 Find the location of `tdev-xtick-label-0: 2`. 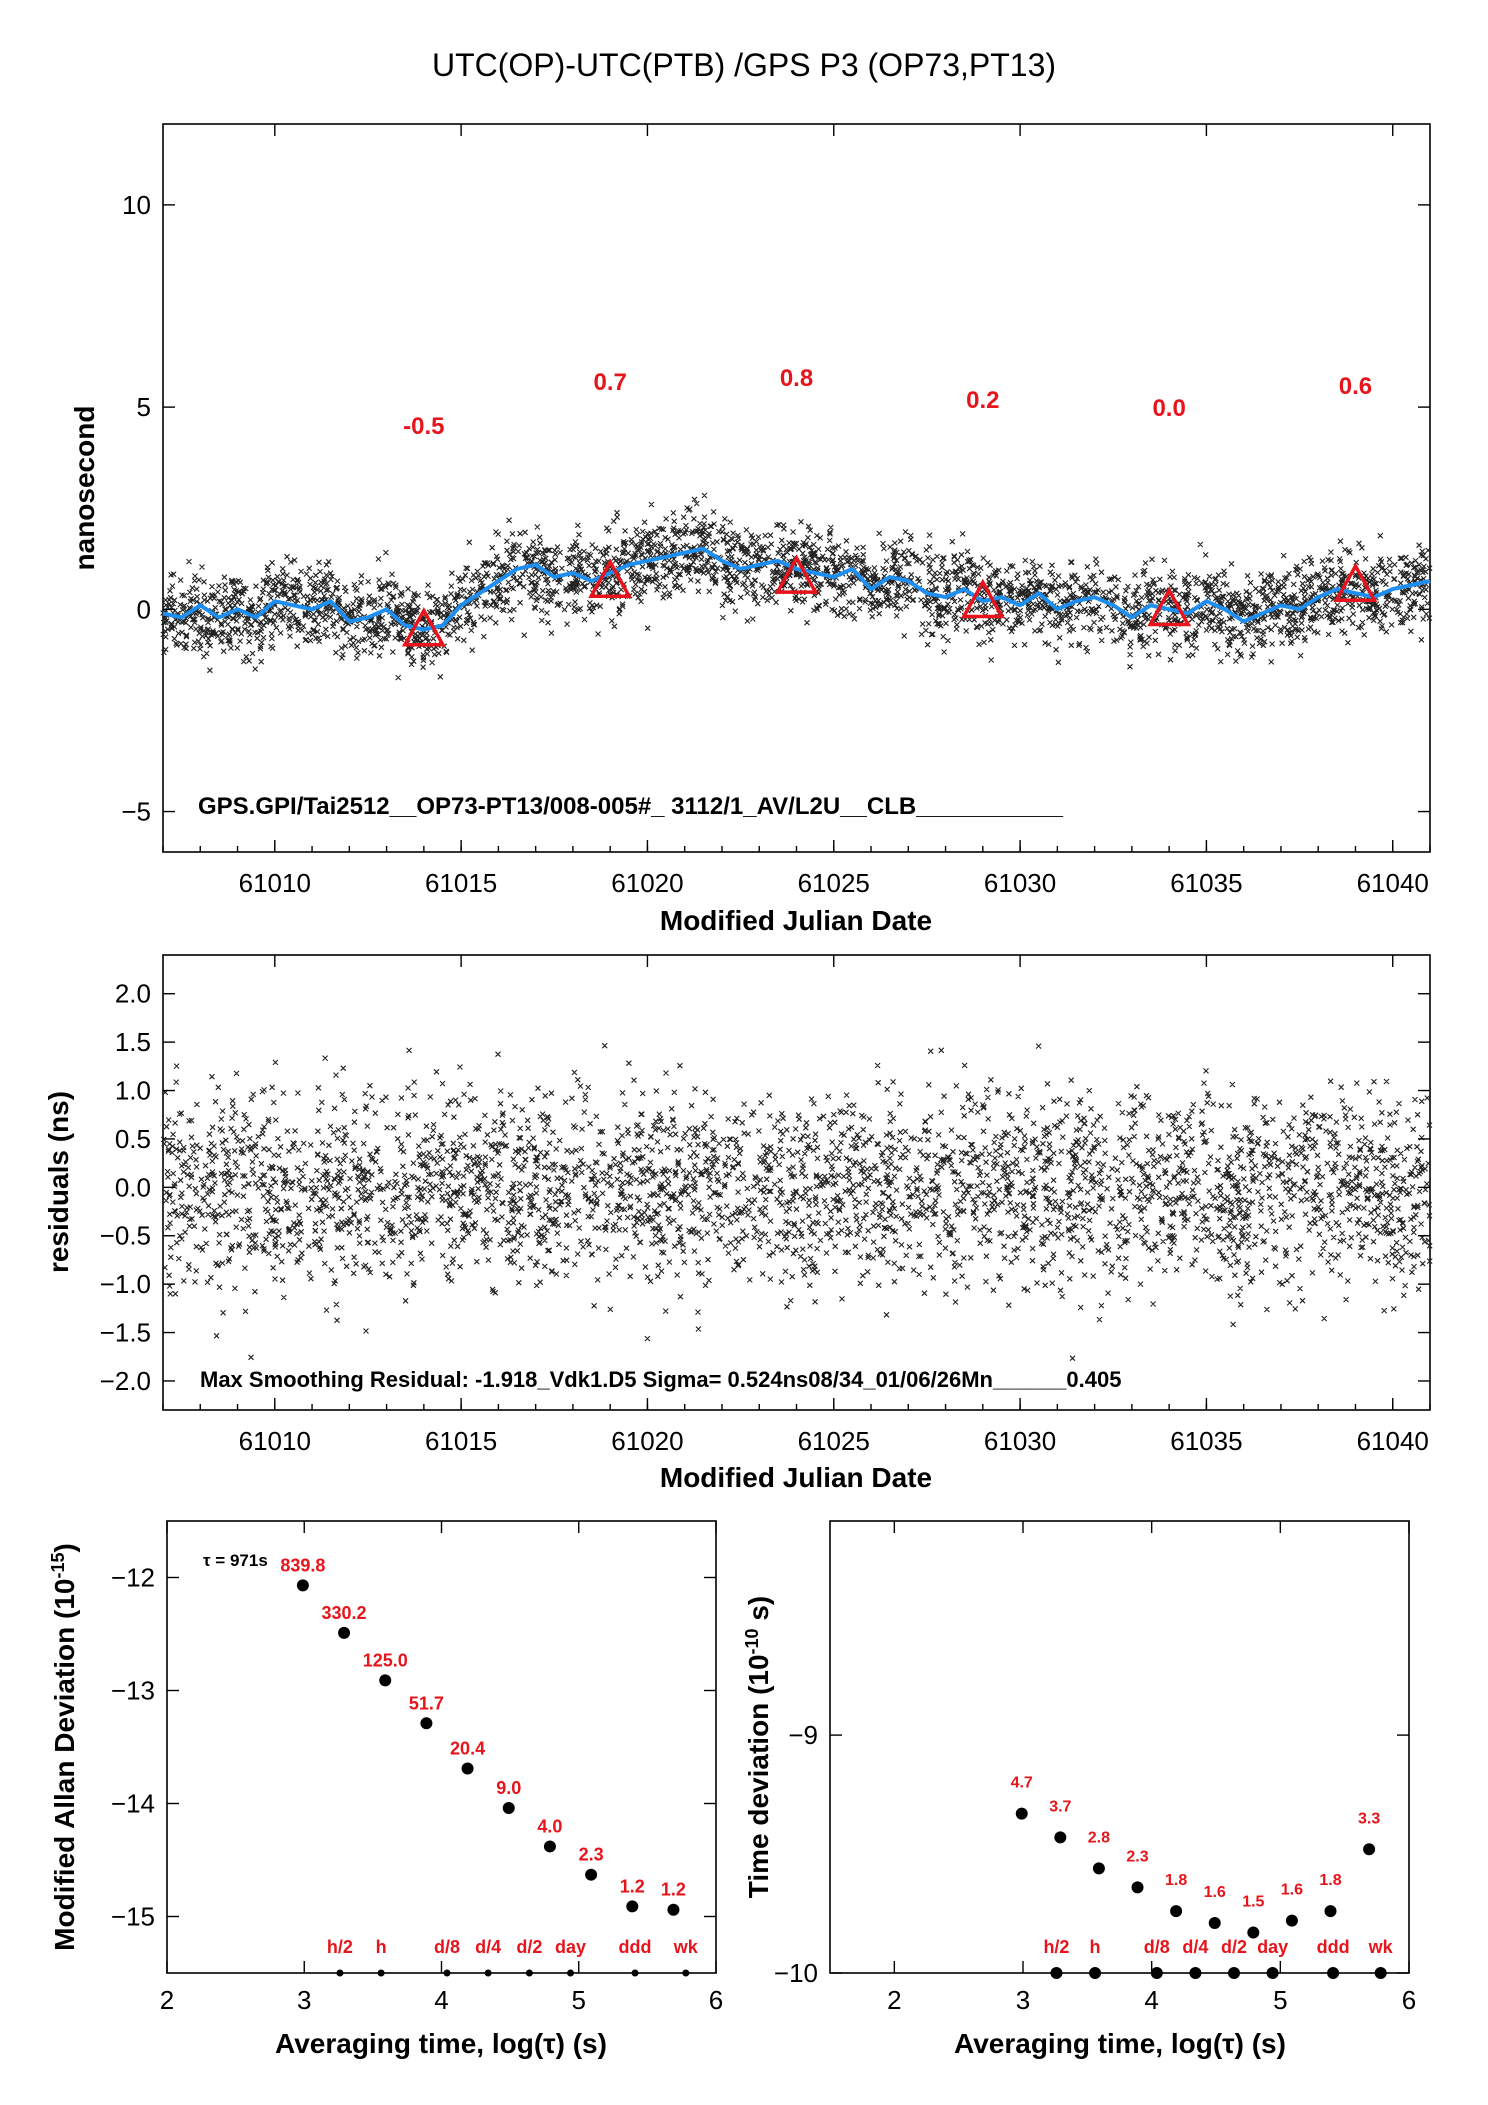

tdev-xtick-label-0: 2 is located at coordinates (894, 2000).